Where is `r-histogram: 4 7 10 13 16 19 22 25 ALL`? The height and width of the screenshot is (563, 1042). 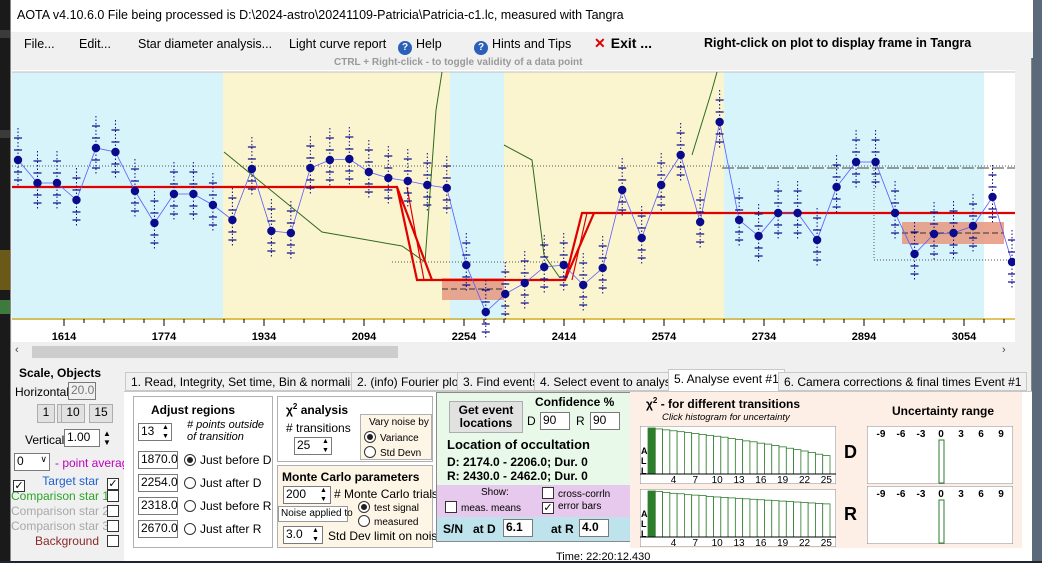 r-histogram: 4 7 10 13 16 19 22 25 ALL is located at coordinates (738, 518).